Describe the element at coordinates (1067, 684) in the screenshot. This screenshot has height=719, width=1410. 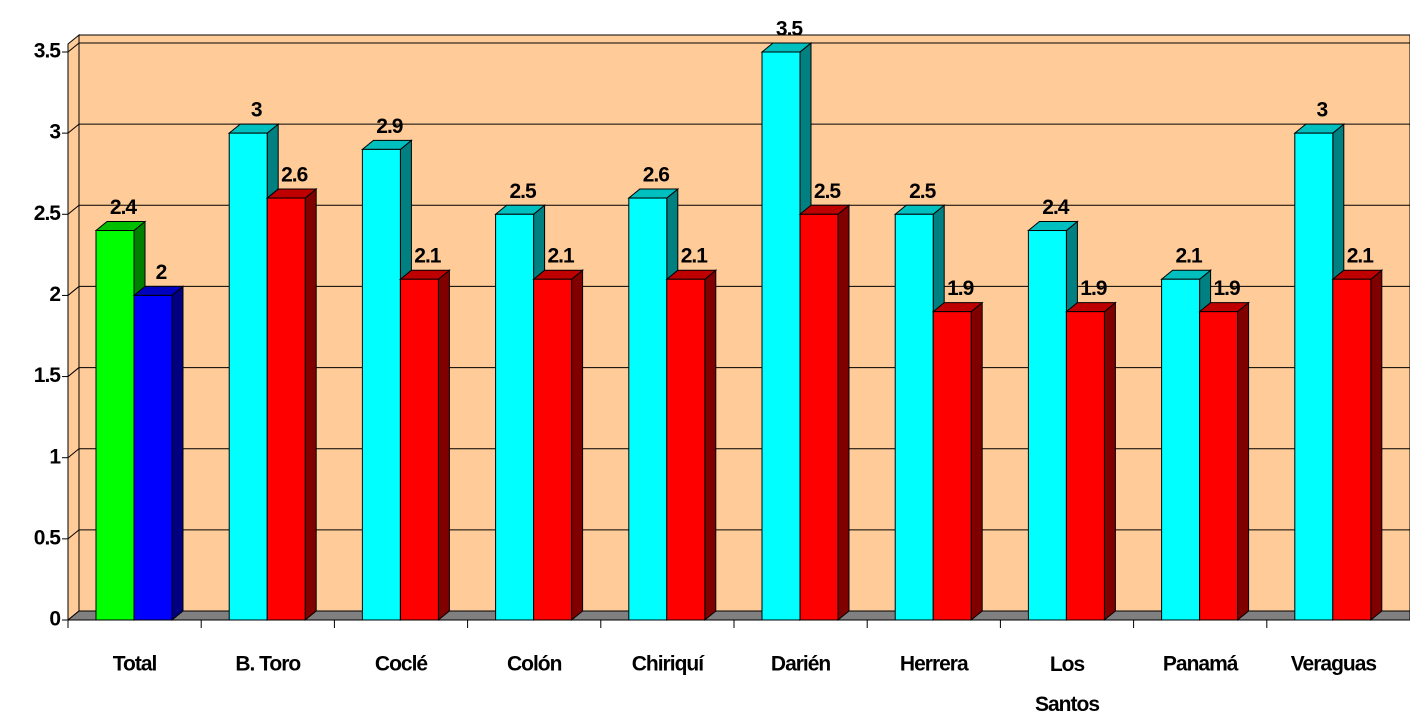
I see `x-tick-label: Los Santos` at that location.